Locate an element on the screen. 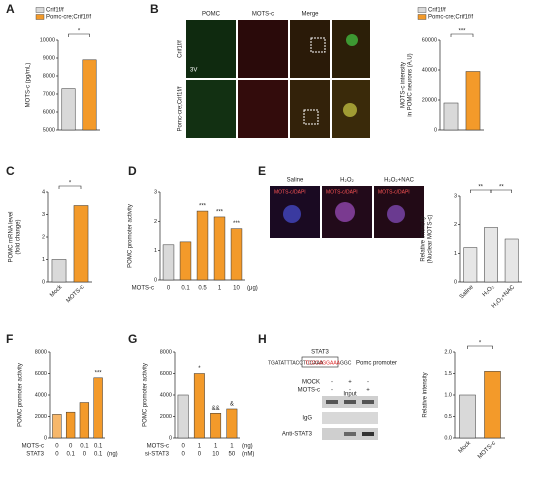 The height and width of the screenshot is (486, 536). y-tick-label: 60000 is located at coordinates (429, 40).